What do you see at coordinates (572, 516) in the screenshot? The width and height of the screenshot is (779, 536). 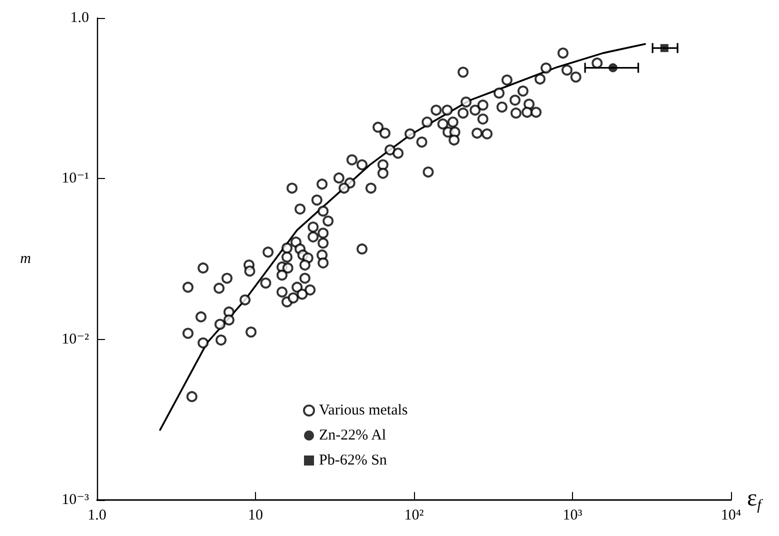 I see `x-tick-label: 10³` at bounding box center [572, 516].